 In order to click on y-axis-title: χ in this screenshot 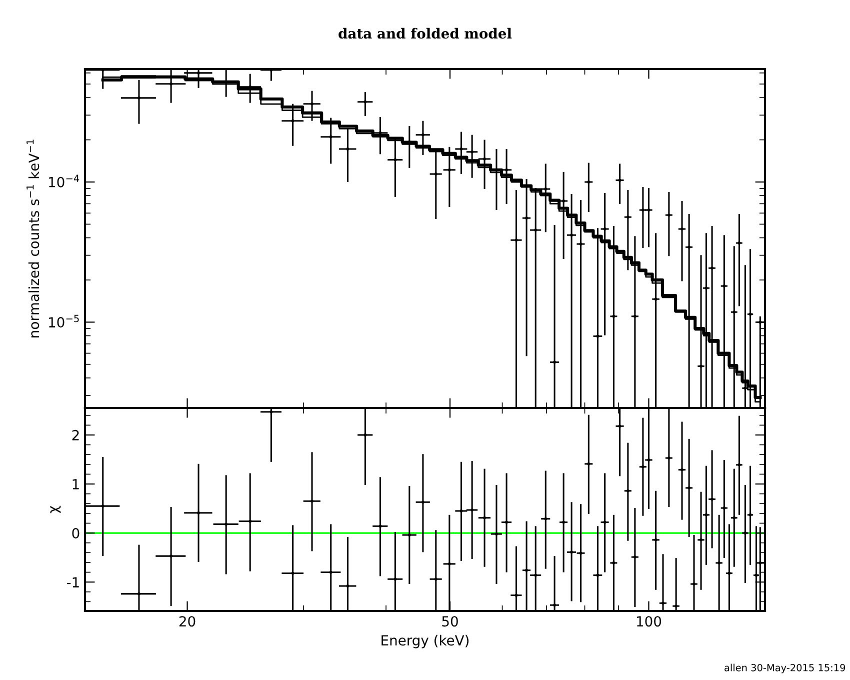, I will do `click(55, 510)`.